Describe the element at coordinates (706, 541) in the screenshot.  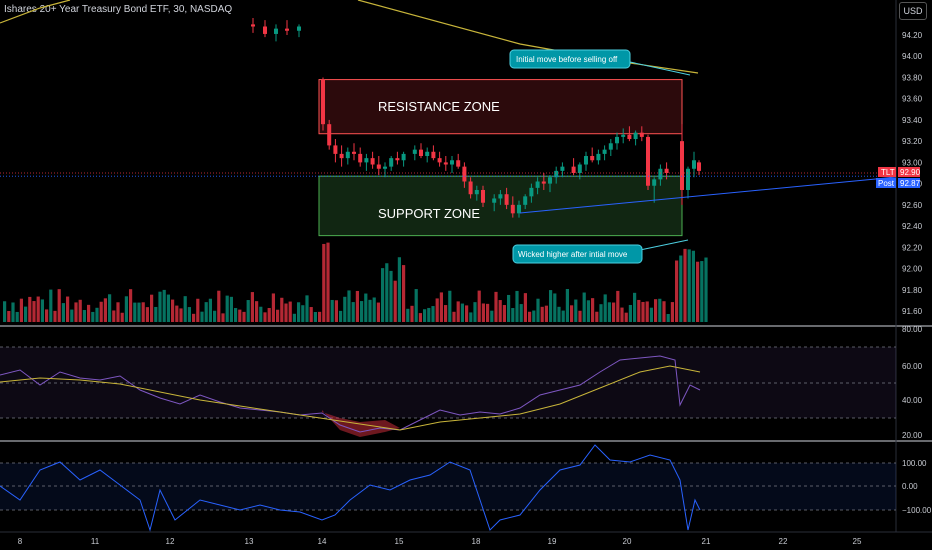
I see `time-tick-21: 21` at that location.